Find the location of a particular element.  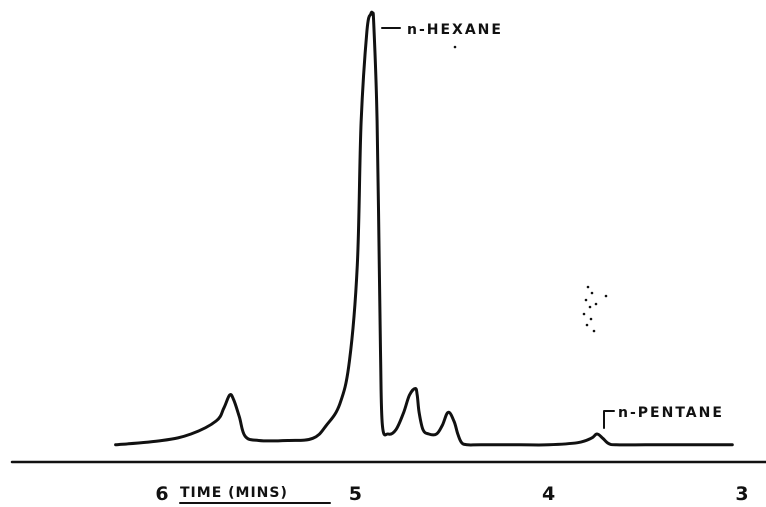

x-tick-label: 6 is located at coordinates (161, 494).